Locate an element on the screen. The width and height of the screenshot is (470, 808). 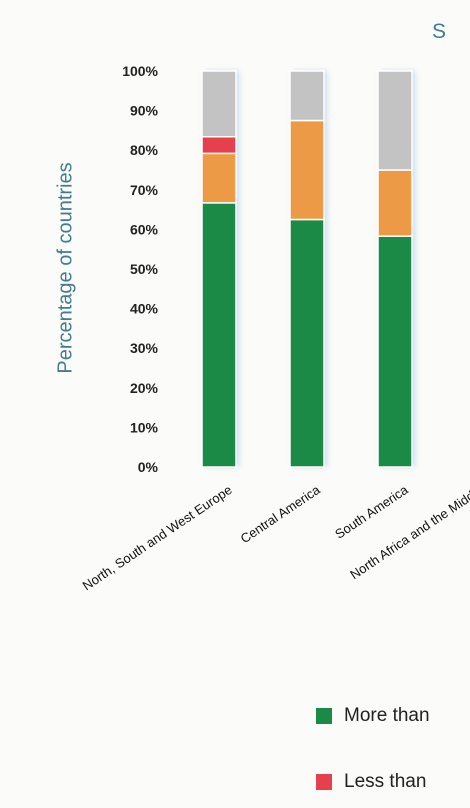
chart-title: S is located at coordinates (439, 31).